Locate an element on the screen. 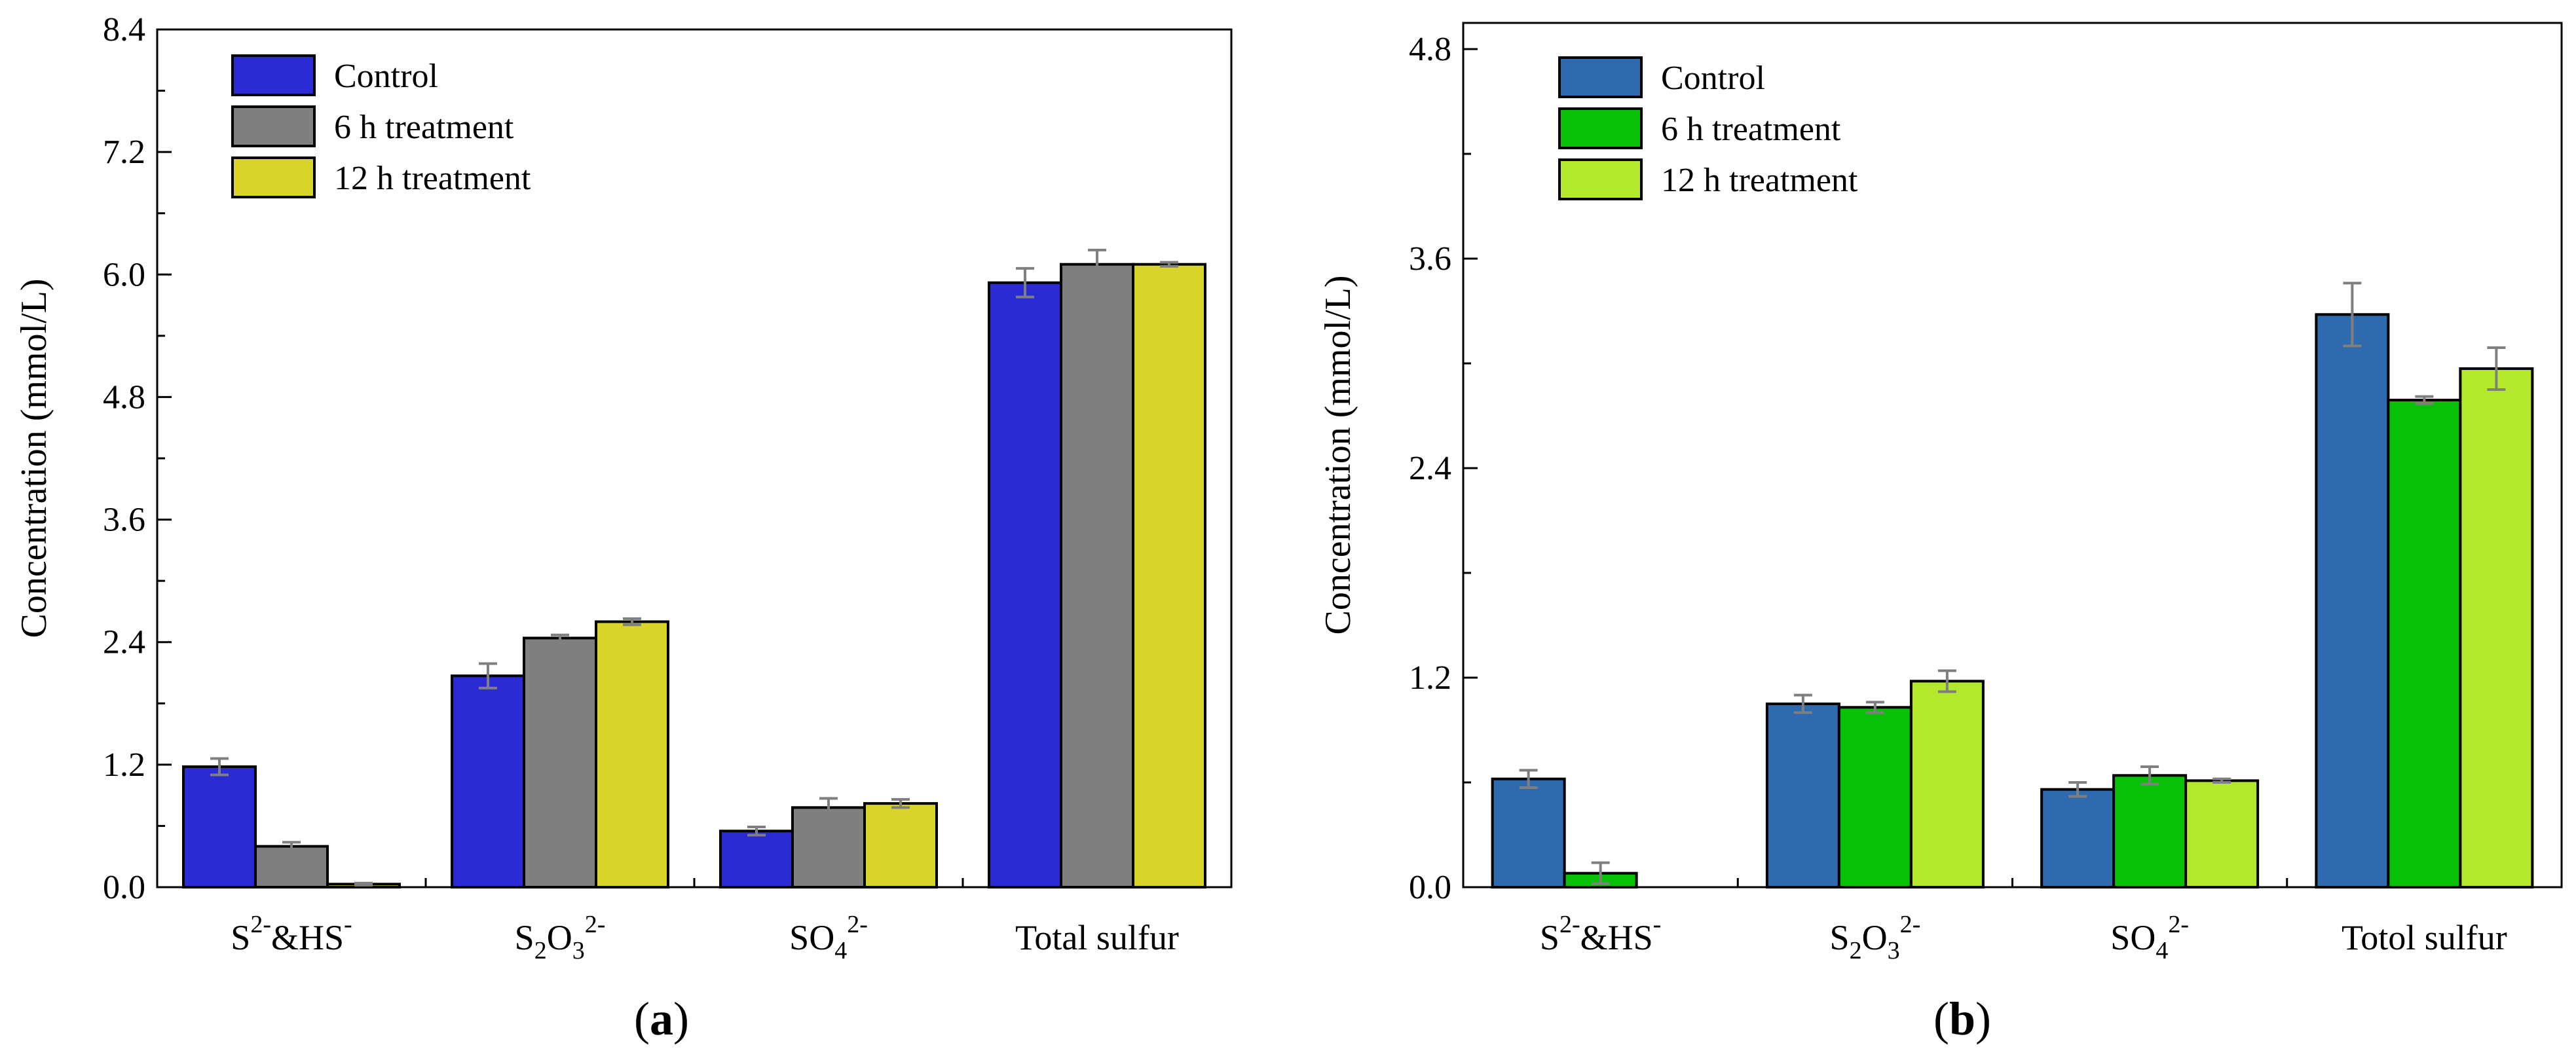 This screenshot has height=1062, width=2576. panel-label-a: (a) is located at coordinates (661, 1019).